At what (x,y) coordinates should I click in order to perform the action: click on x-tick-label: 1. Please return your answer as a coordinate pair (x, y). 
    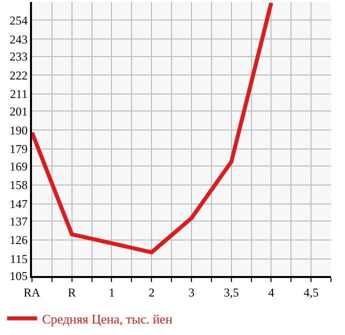
    Looking at the image, I should click on (111, 292).